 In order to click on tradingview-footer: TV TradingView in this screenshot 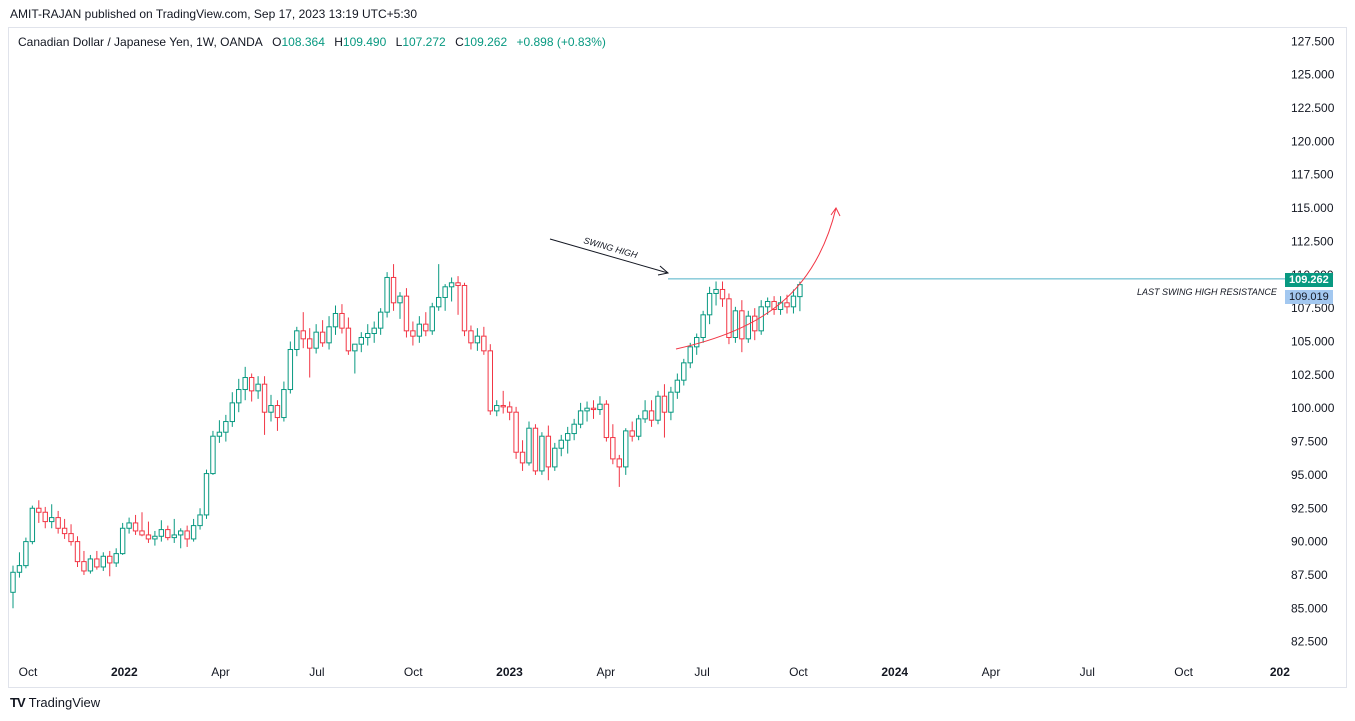, I will do `click(55, 702)`.